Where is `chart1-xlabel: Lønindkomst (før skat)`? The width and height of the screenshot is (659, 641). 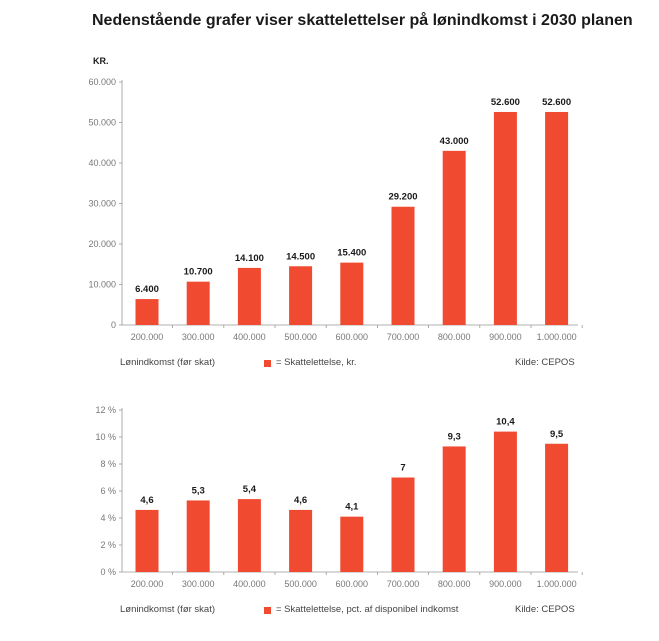 chart1-xlabel: Lønindkomst (før skat) is located at coordinates (168, 362).